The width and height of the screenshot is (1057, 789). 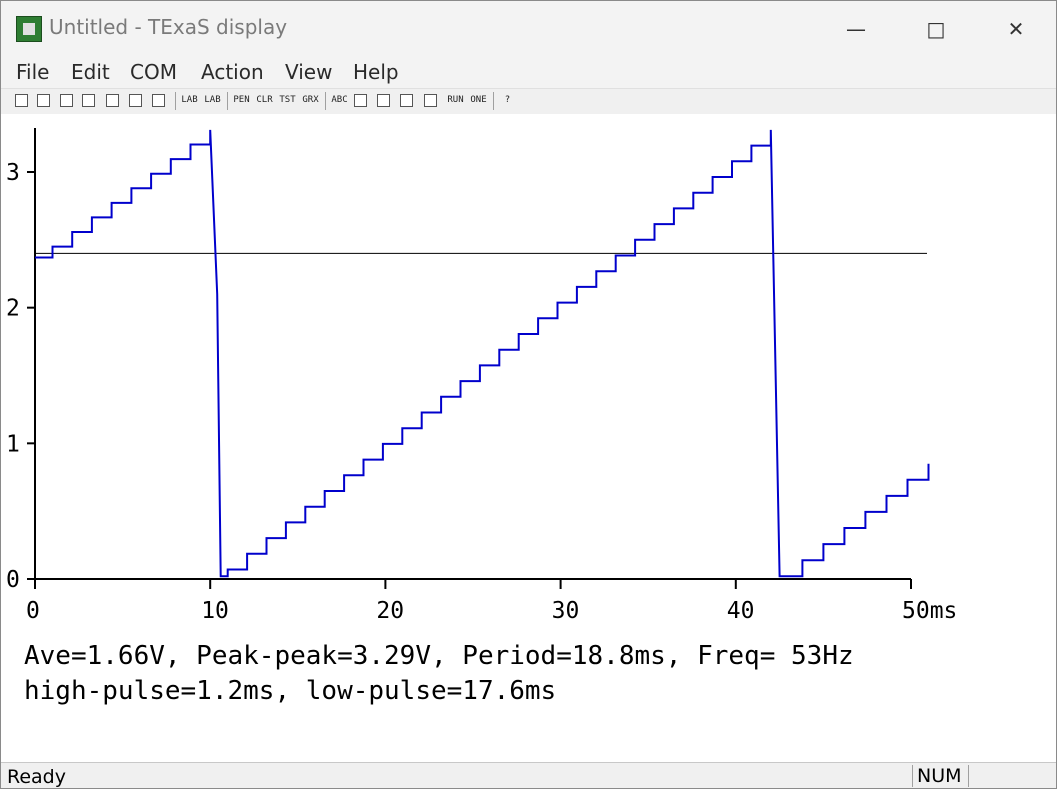 I want to click on maximize-button: □, so click(x=936, y=29).